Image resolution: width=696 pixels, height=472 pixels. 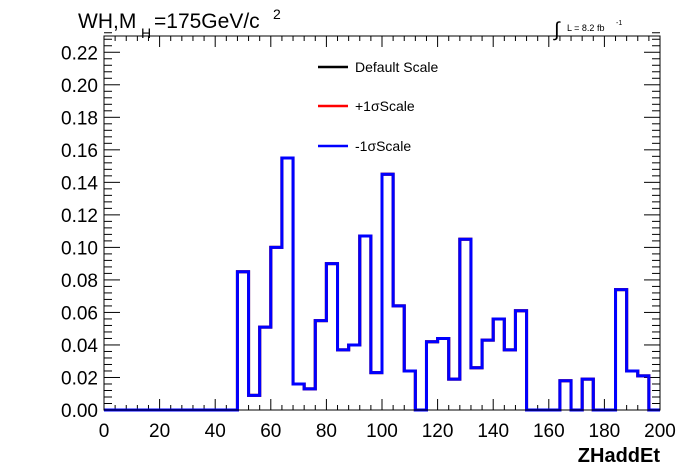 What do you see at coordinates (277, 14) in the screenshot?
I see `header-power: 2` at bounding box center [277, 14].